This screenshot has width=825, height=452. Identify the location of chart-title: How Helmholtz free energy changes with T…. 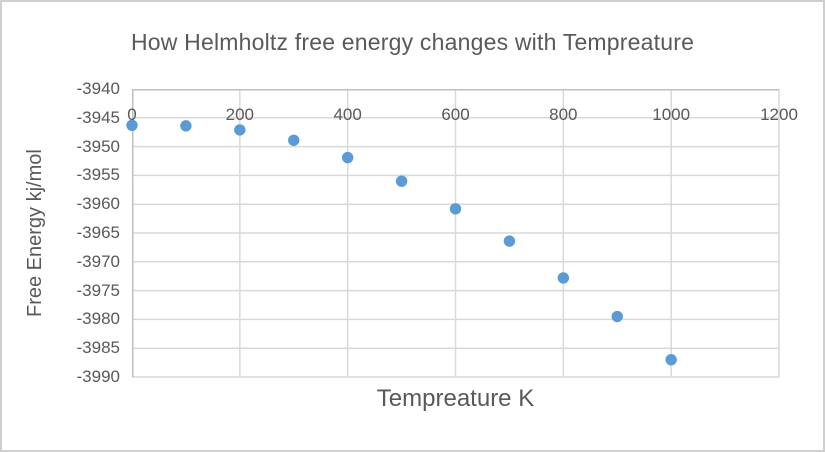
(412, 42).